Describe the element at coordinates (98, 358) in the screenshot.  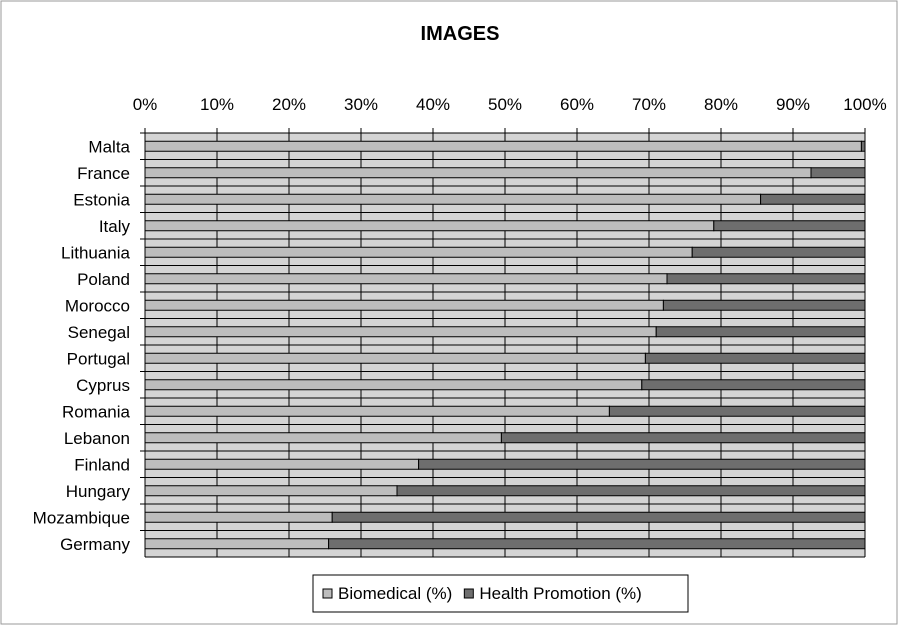
I see `category-label: Portugal` at that location.